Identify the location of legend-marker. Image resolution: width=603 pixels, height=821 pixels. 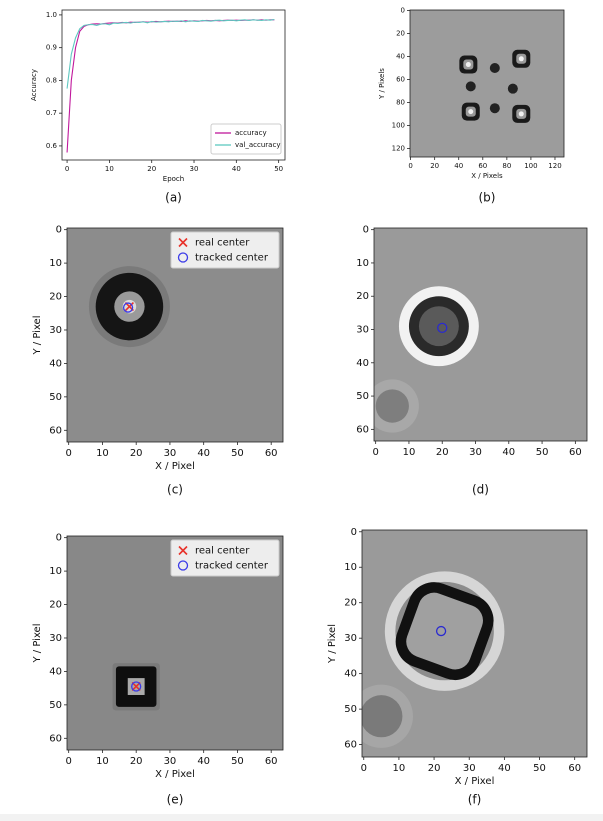
(183, 550).